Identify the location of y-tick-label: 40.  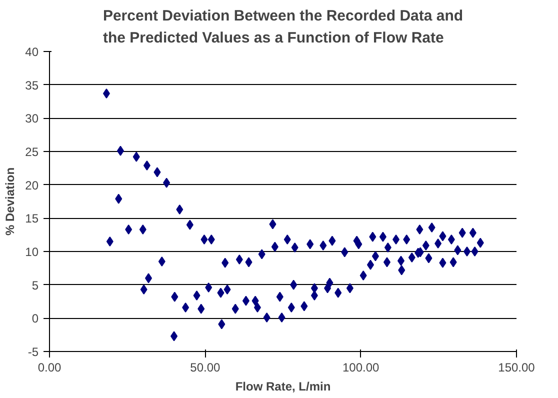
(32, 52).